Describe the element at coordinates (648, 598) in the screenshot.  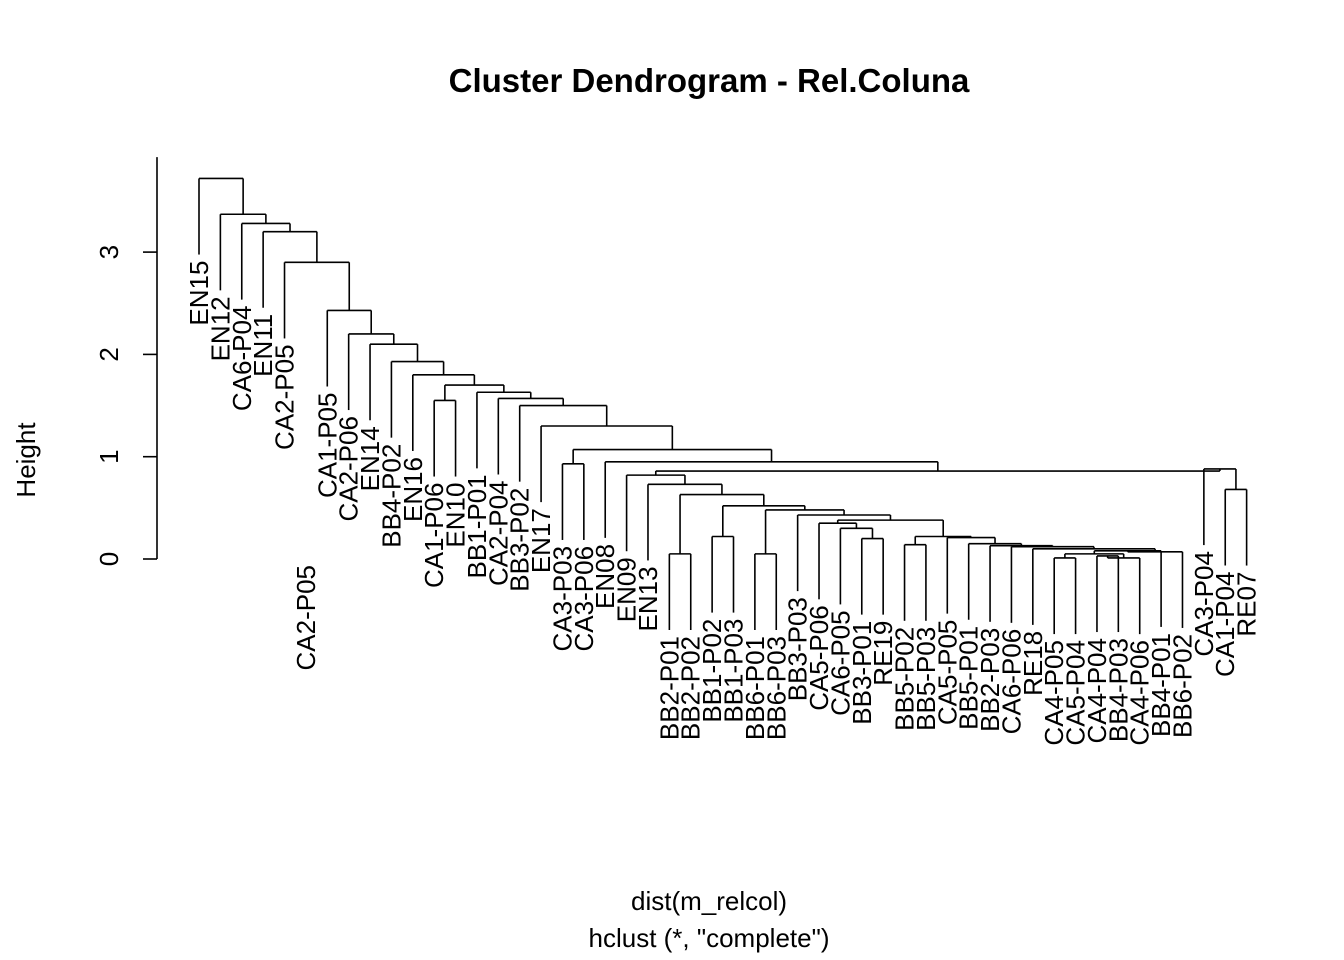
I see `leaf-label: EN13` at that location.